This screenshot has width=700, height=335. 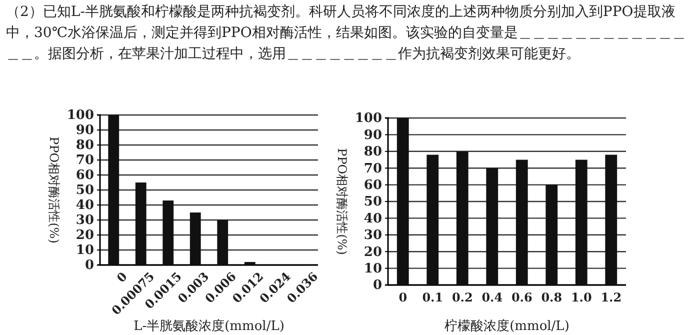 I want to click on x-tick-label: 0, so click(x=403, y=297).